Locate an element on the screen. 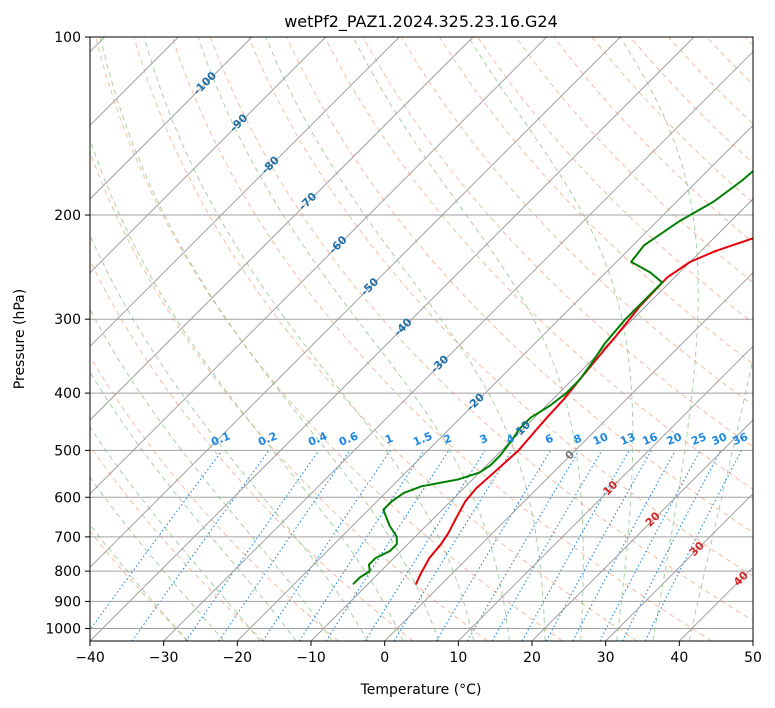  x-tick-label: 50 is located at coordinates (753, 658).